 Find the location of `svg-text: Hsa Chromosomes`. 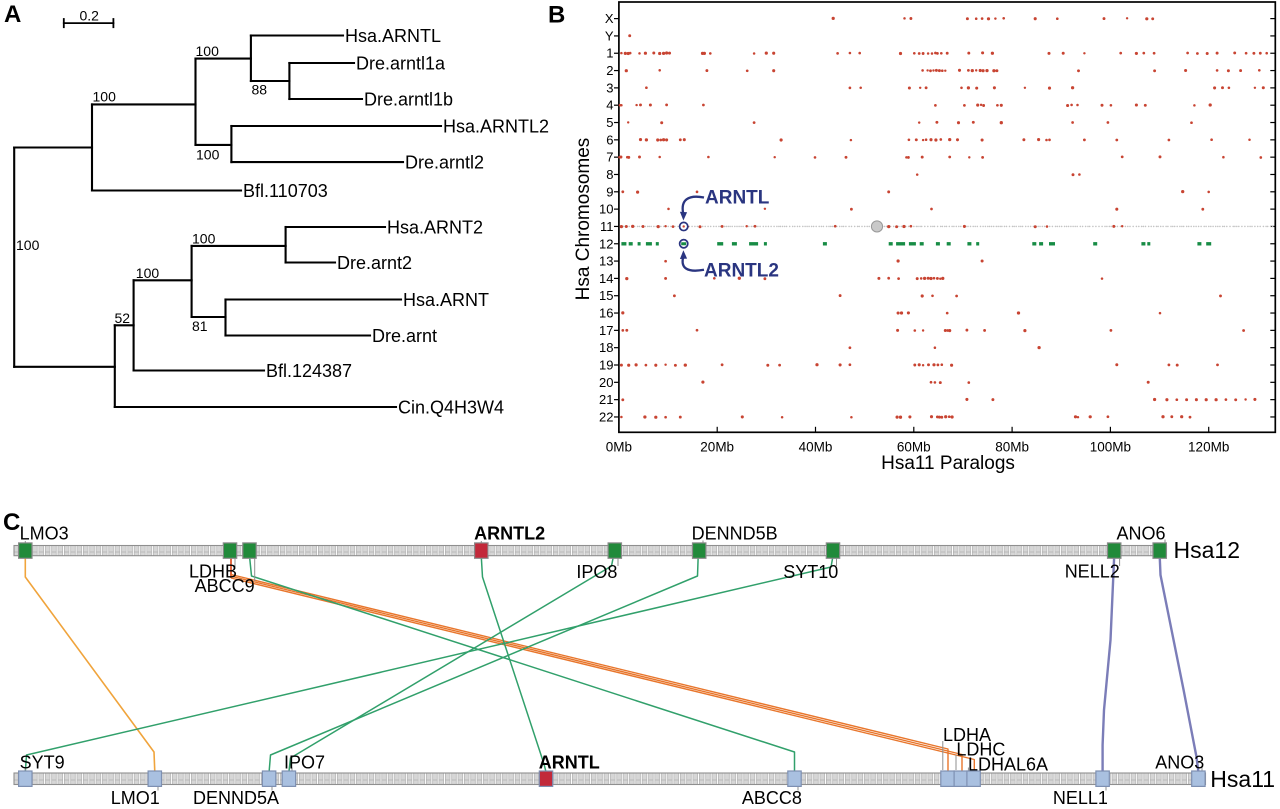

svg-text: Hsa Chromosomes is located at coordinates (583, 219).